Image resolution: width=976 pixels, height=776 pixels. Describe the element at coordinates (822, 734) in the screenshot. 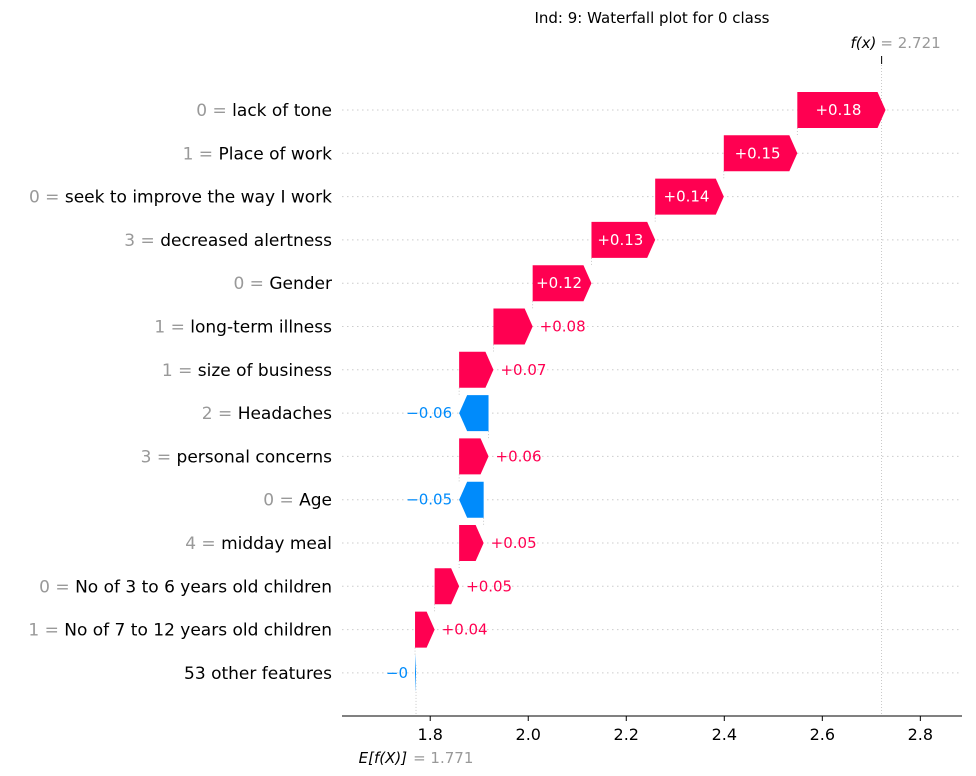

I see `x-tick-label: 2.6` at that location.